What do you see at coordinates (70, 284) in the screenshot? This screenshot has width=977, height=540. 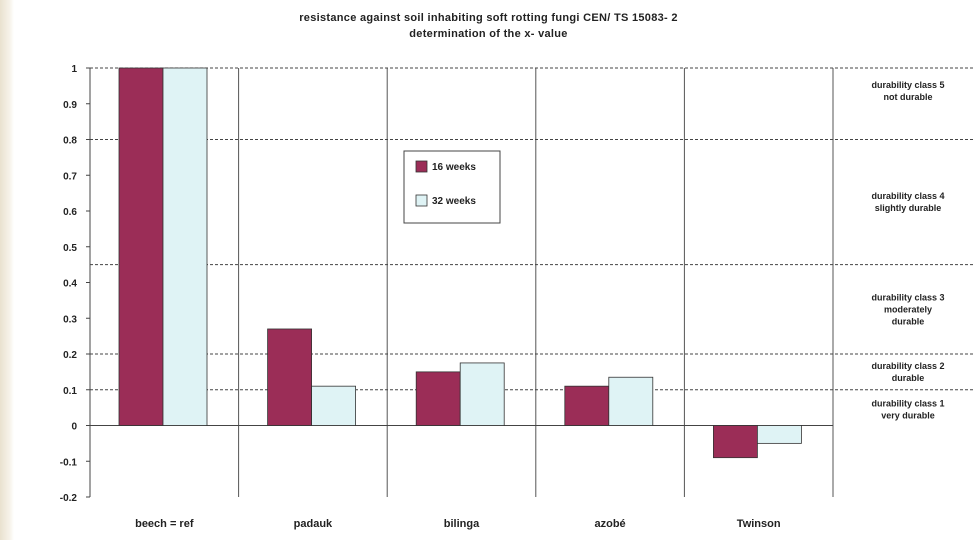 I see `y-tick-label: 0.4` at bounding box center [70, 284].